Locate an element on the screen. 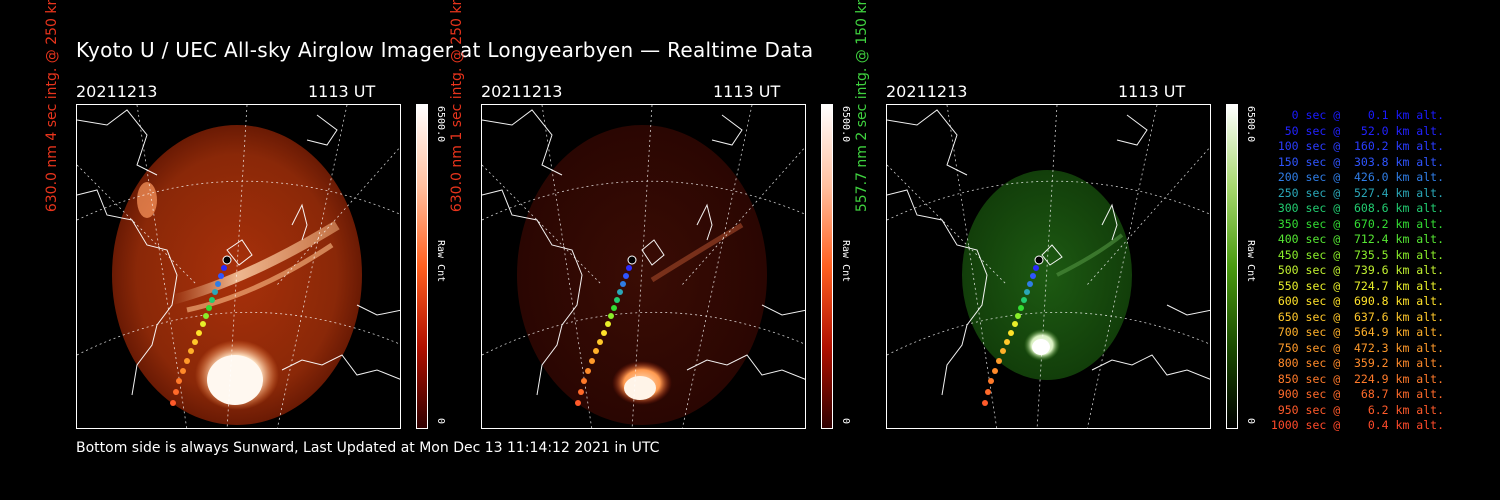 The width and height of the screenshot is (1500, 500). legend-entry: 650 sec @ 637.6 km alt. is located at coordinates (1357, 316).